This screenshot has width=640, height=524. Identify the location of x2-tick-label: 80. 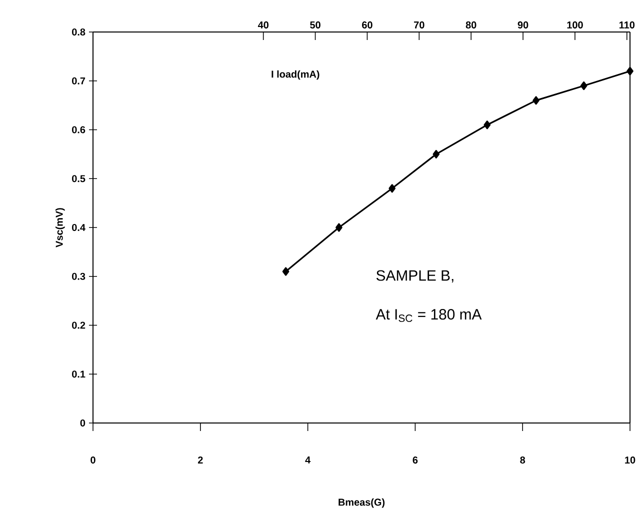
(471, 24).